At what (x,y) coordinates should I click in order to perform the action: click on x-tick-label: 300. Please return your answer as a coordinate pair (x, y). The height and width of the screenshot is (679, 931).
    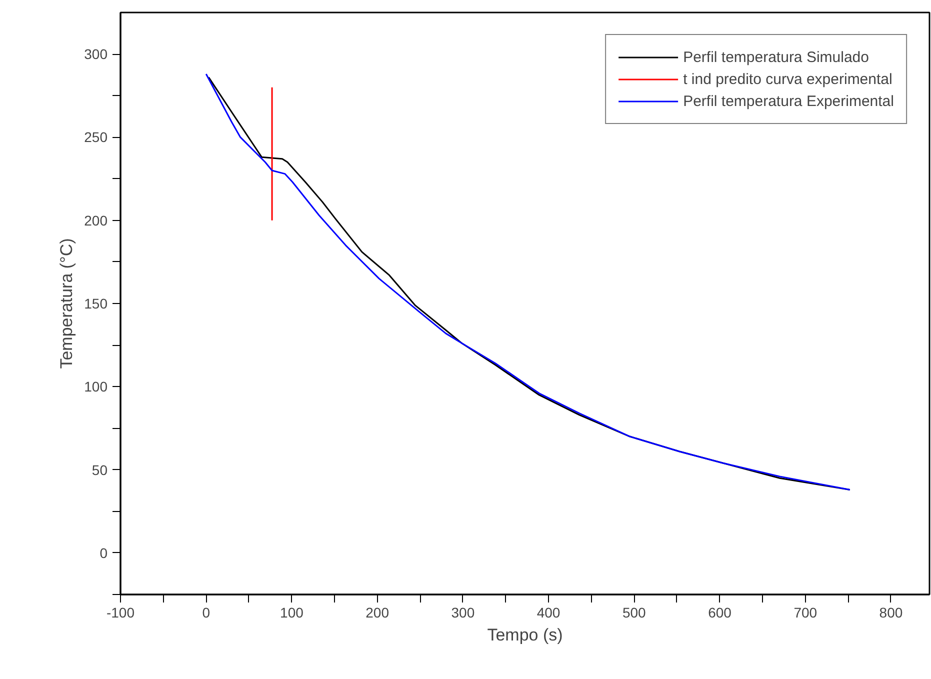
    Looking at the image, I should click on (463, 612).